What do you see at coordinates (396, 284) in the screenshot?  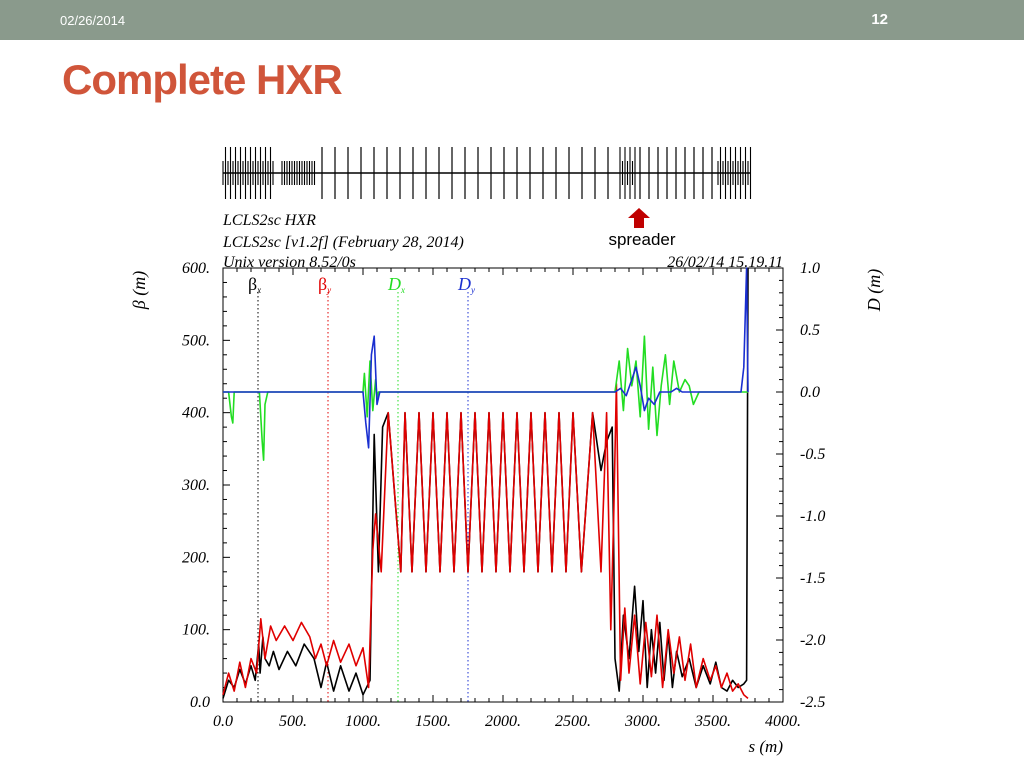 I see `legend-label-D_x: Dx` at bounding box center [396, 284].